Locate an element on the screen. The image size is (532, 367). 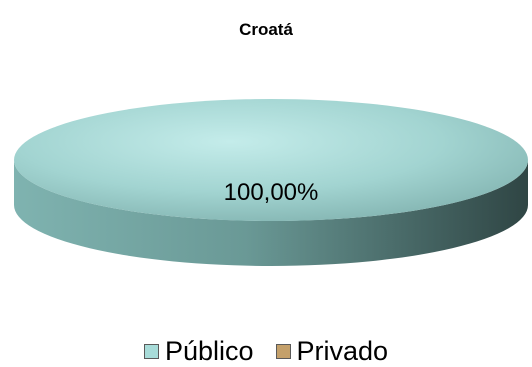
legend-swatch-privado is located at coordinates (283, 351).